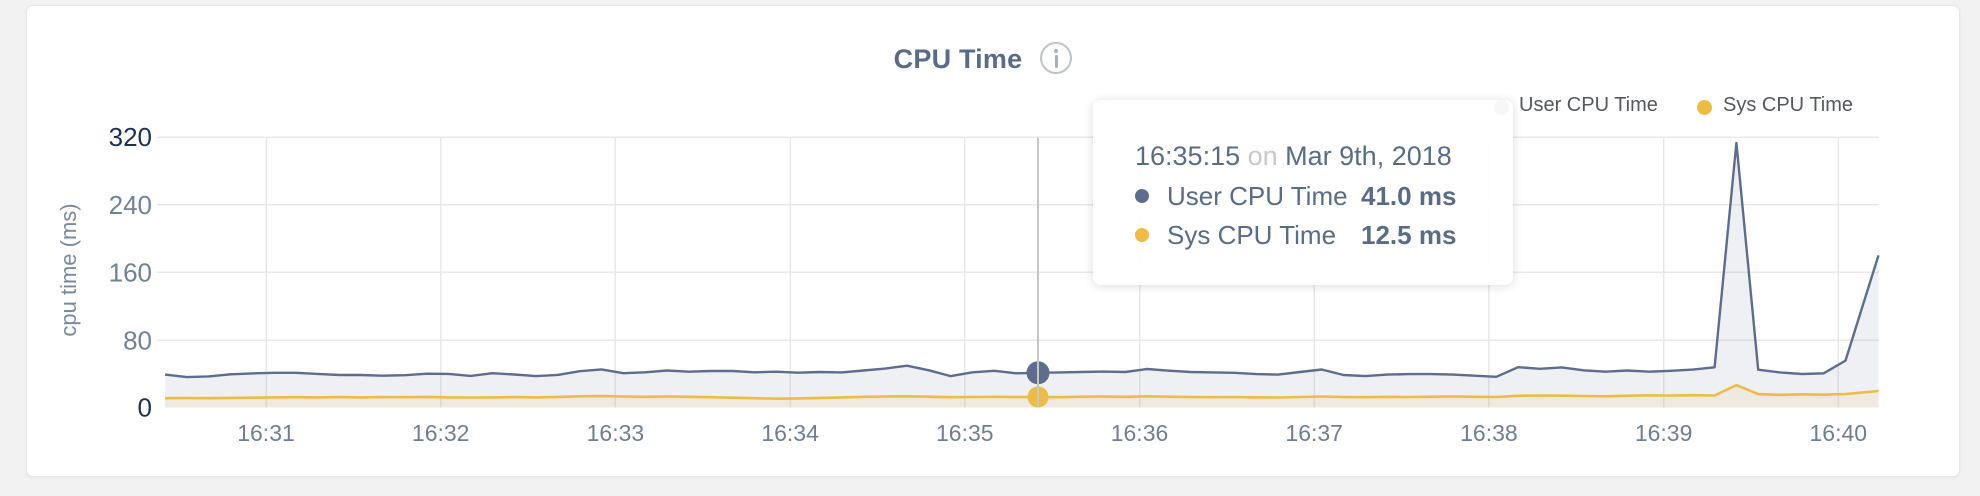 The height and width of the screenshot is (496, 1980). I want to click on svg-text: 160, so click(130, 273).